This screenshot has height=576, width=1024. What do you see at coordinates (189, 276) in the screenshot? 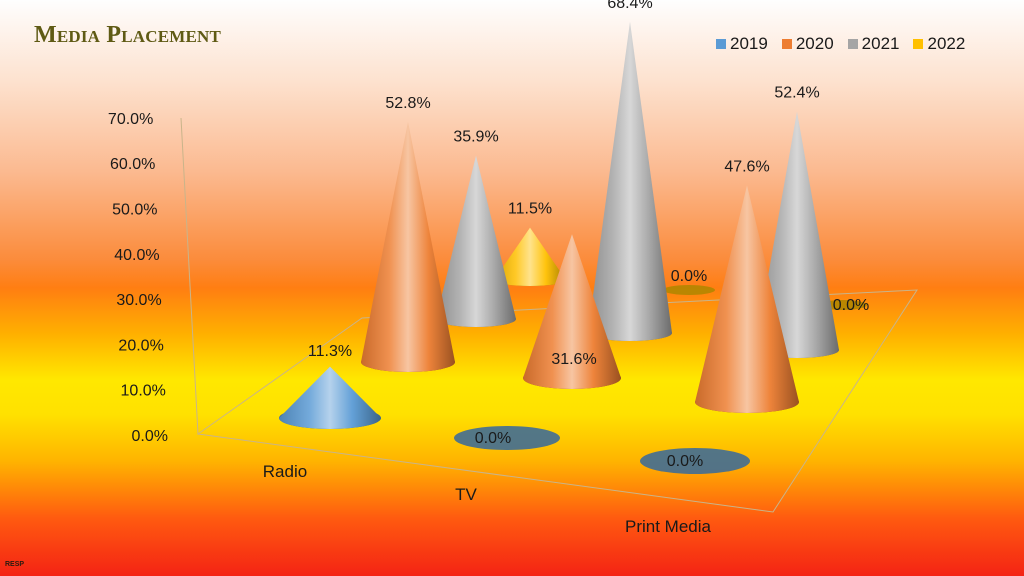
I see `y-axis-line` at bounding box center [189, 276].